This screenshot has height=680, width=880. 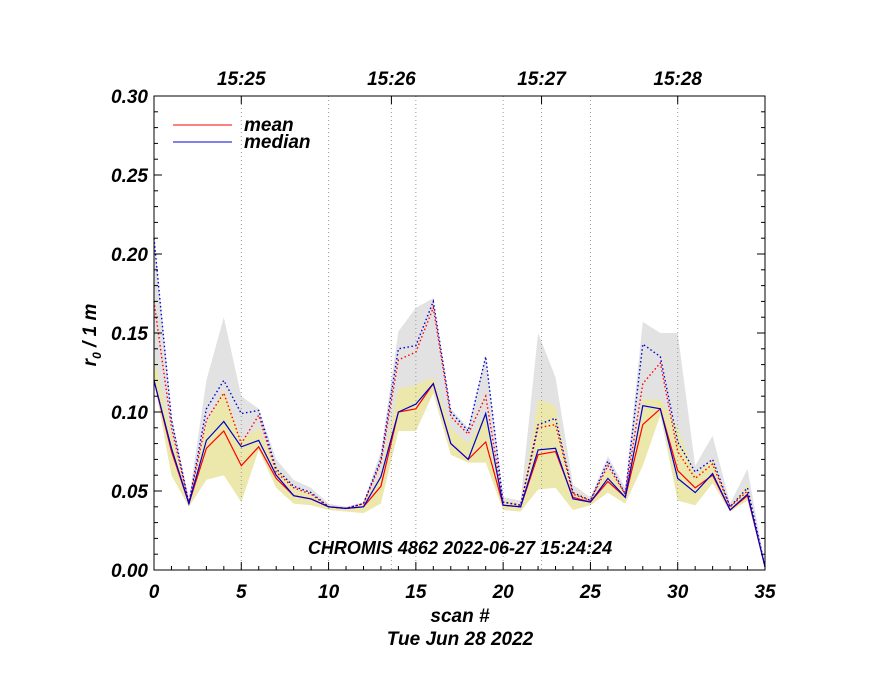 What do you see at coordinates (241, 79) in the screenshot?
I see `top-axis-label: 15:25` at bounding box center [241, 79].